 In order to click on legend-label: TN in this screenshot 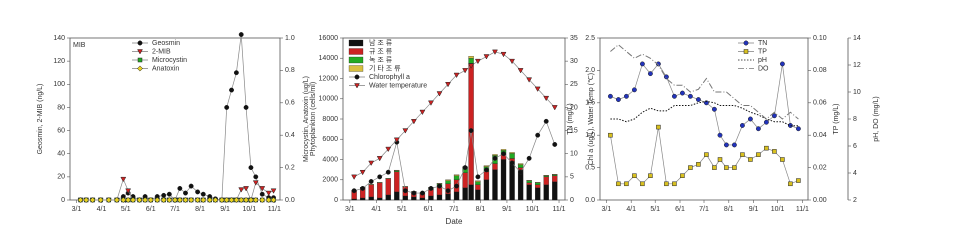, I will do `click(762, 43)`.